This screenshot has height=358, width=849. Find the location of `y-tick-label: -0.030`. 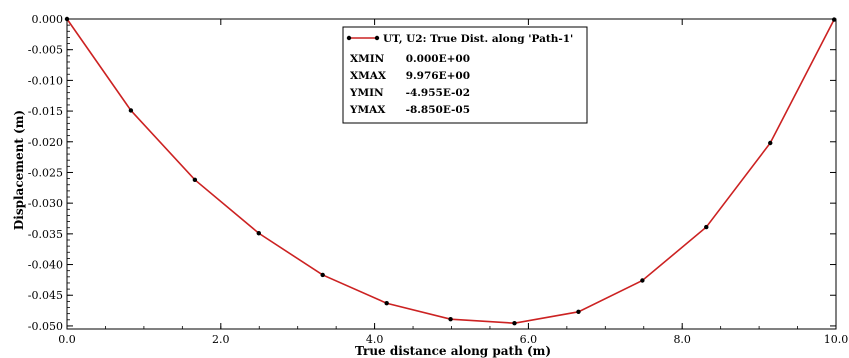

y-tick-label: -0.030 is located at coordinates (45, 203).